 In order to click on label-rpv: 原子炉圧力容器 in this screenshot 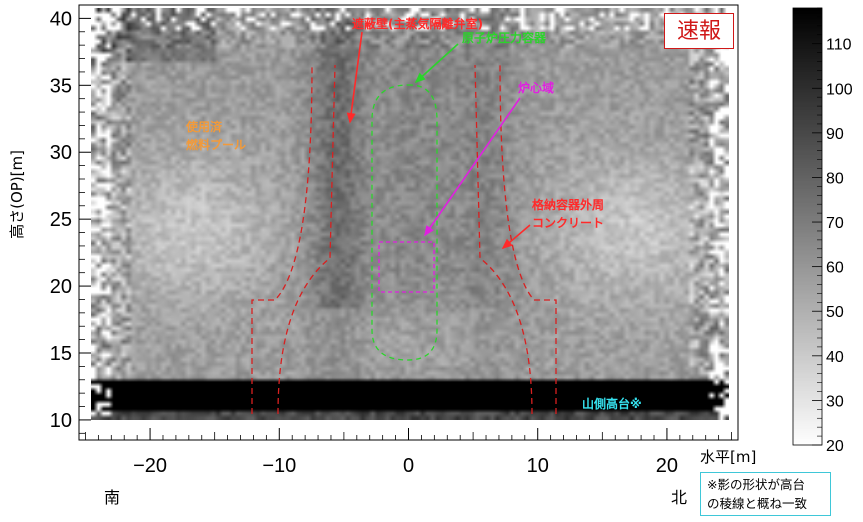, I will do `click(504, 37)`.